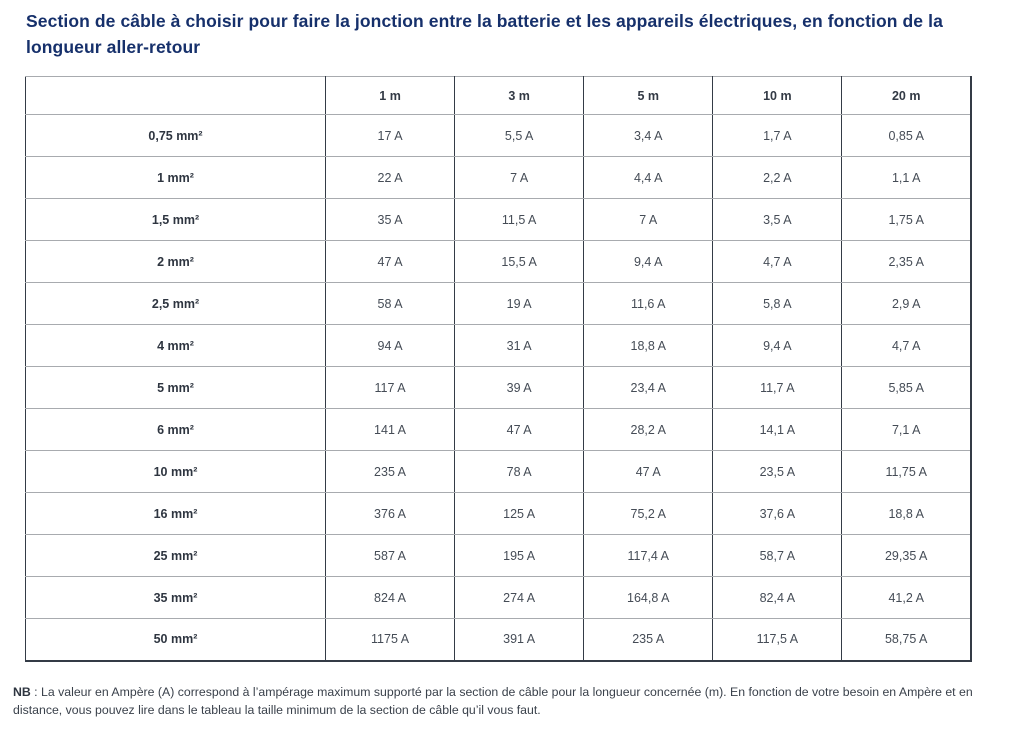 This screenshot has height=732, width=1024. I want to click on table-row: 0,75 mm² 17 A 5,5 A 3,4 A 1,7 A 0,85 A, so click(498, 135).